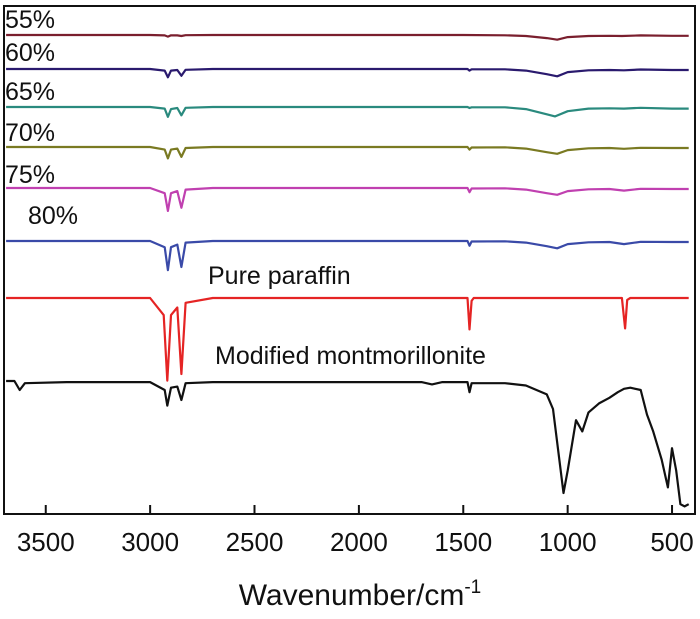 The height and width of the screenshot is (619, 700). Describe the element at coordinates (279, 276) in the screenshot. I see `series-label-7: Pure paraffin` at that location.